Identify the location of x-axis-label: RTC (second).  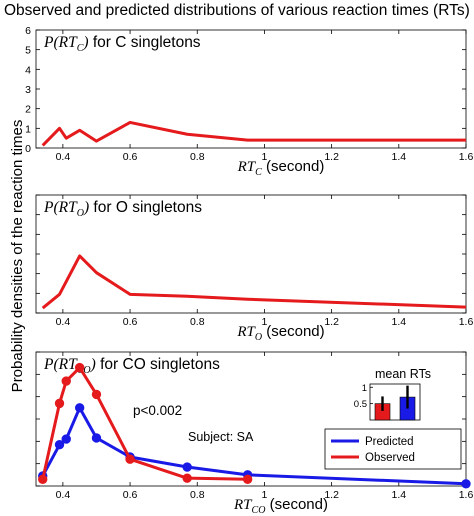
(281, 168).